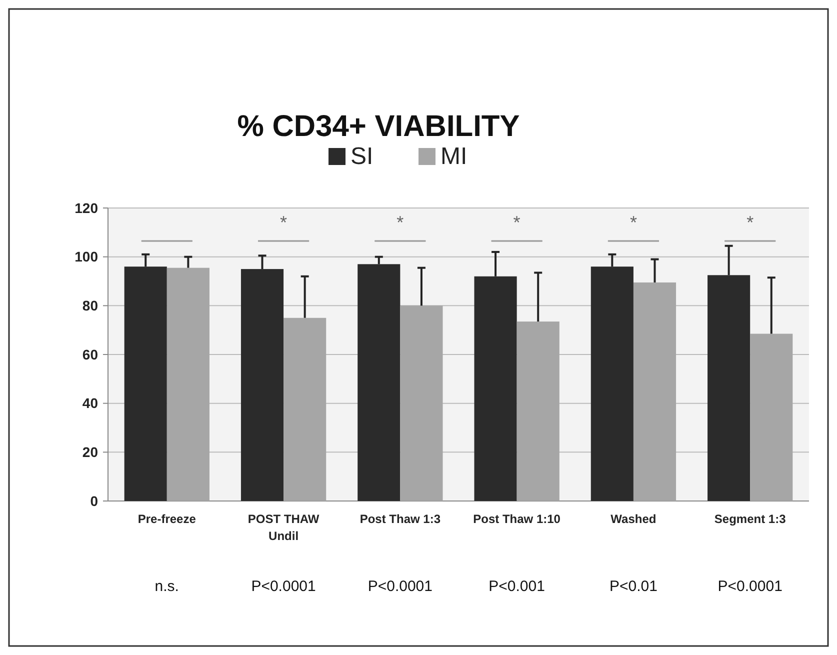 This screenshot has width=837, height=655. Describe the element at coordinates (90, 452) in the screenshot. I see `y-tick-label: 20` at that location.